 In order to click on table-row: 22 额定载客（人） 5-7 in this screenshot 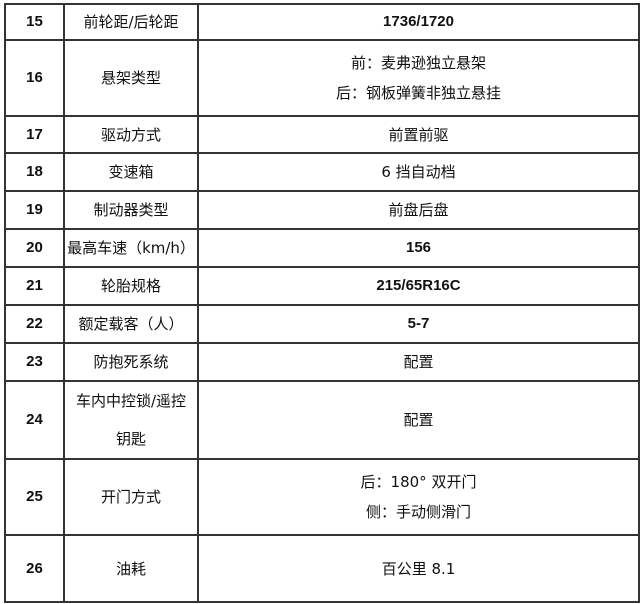, I will do `click(322, 324)`.